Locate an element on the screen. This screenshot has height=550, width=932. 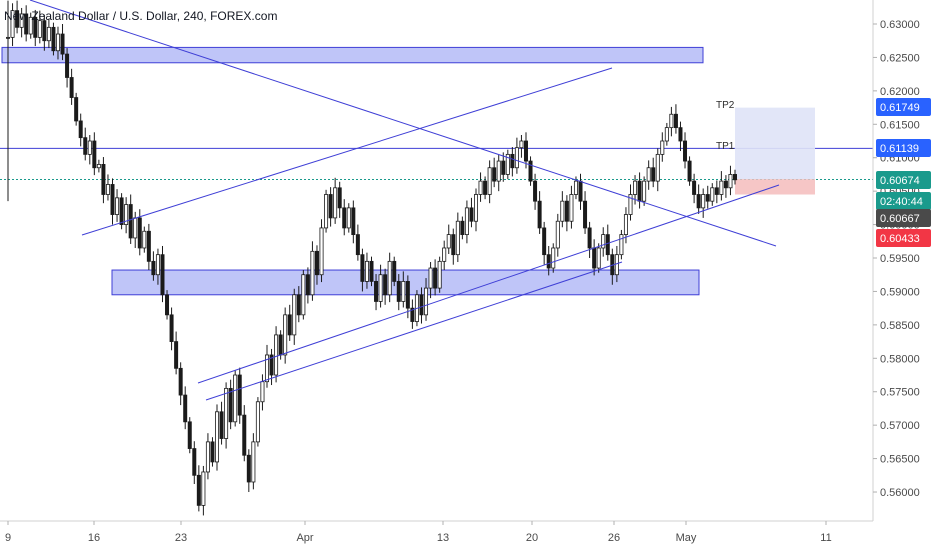
price-tag: 02:40:44 is located at coordinates (903, 201).